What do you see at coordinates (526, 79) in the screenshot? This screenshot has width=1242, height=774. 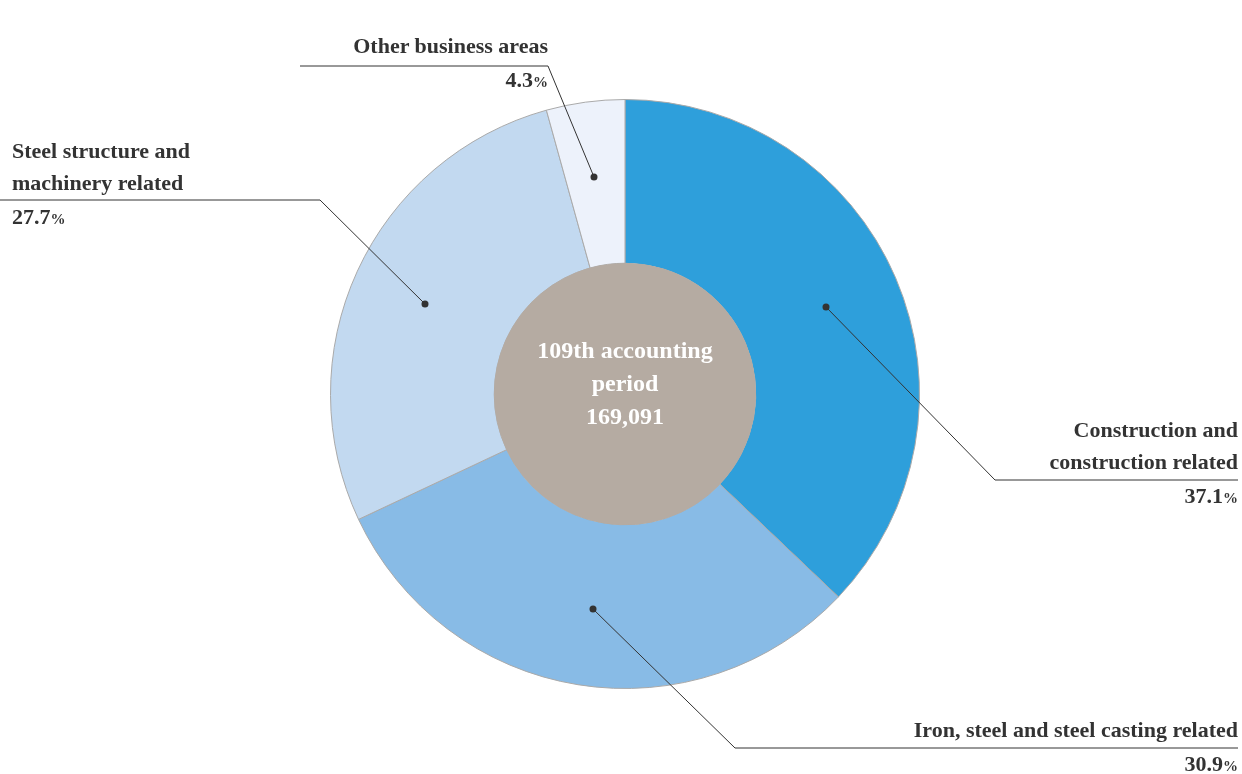 I see `data-label: 4.3%` at bounding box center [526, 79].